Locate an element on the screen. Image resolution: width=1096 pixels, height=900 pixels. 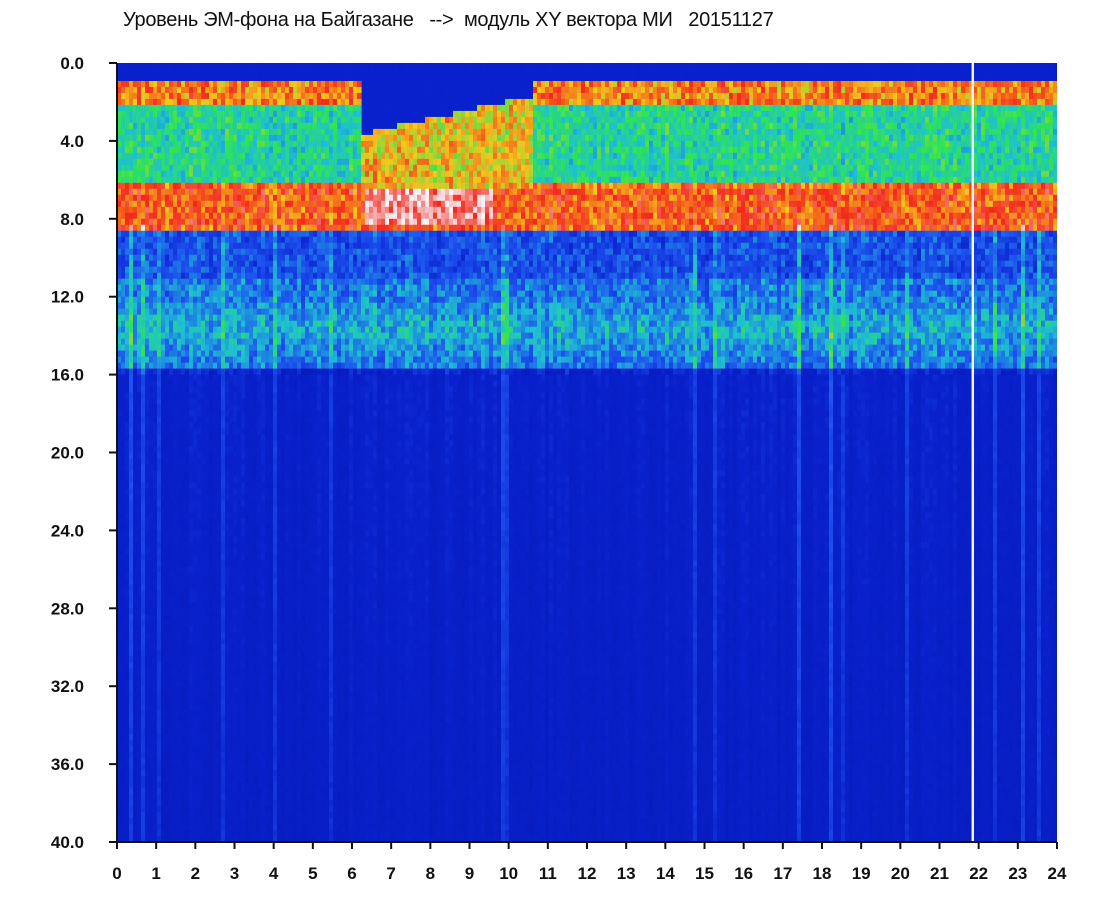
y-tick-label: 24.0 is located at coordinates (67, 530).